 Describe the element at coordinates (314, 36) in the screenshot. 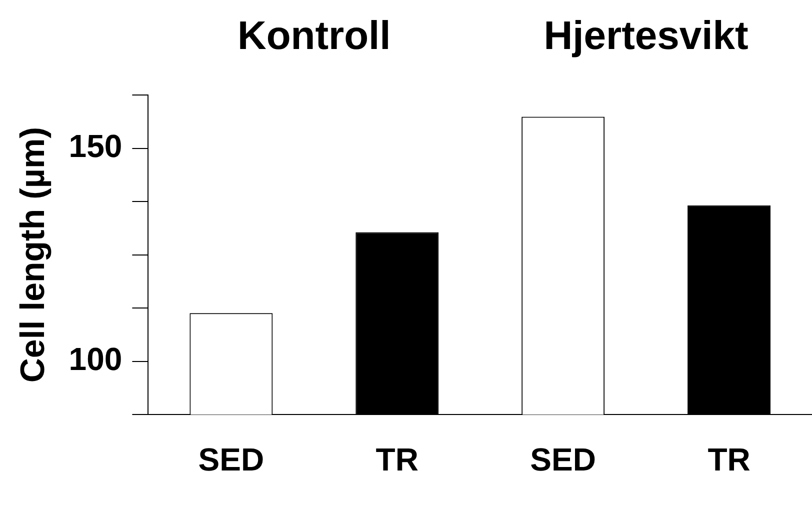

I see `text: Kontroll` at that location.